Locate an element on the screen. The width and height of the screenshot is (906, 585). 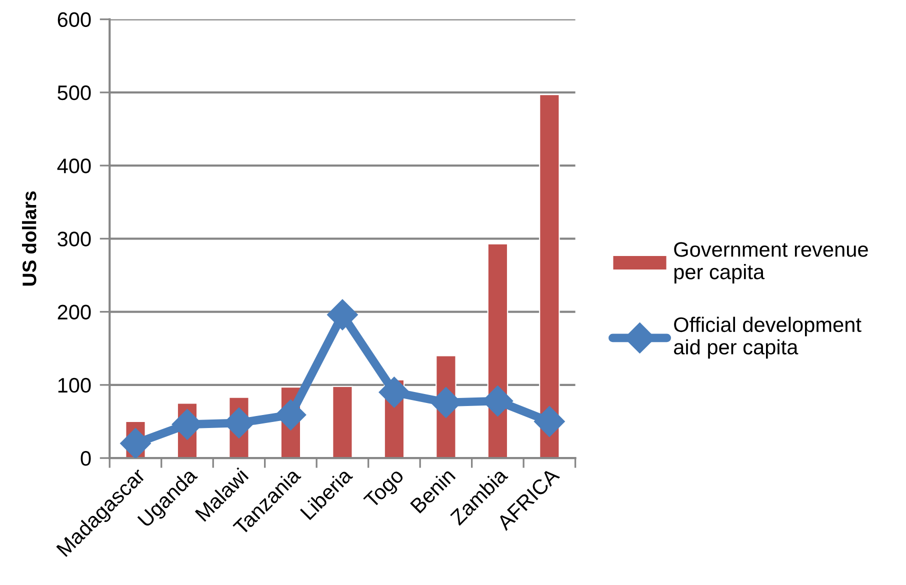
y-tick-label: 500 is located at coordinates (74, 92).